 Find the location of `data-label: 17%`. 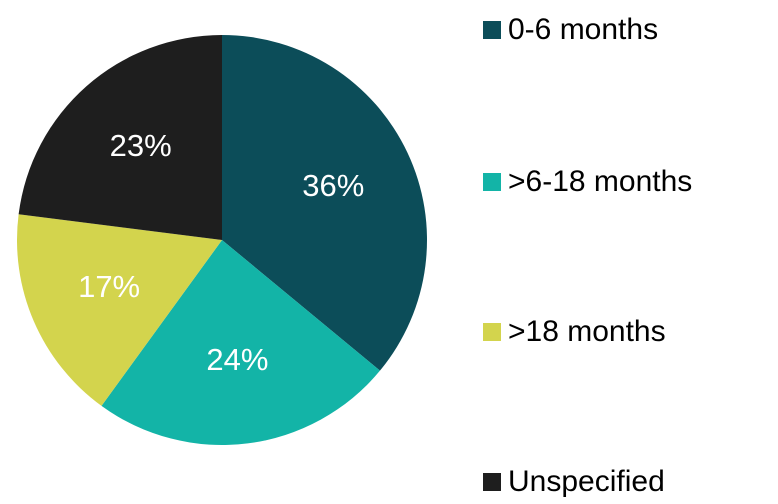

data-label: 17% is located at coordinates (109, 286).